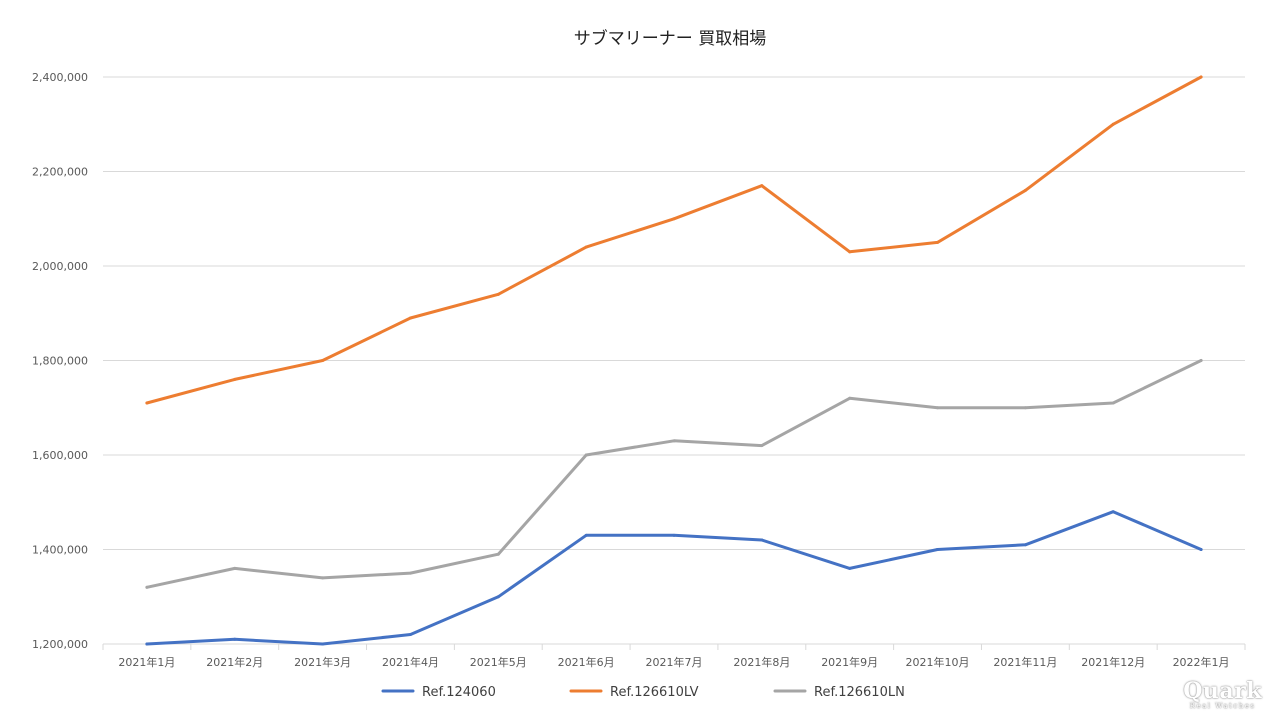 The width and height of the screenshot is (1280, 720). What do you see at coordinates (849, 662) in the screenshot?
I see `x-tick-label: 2021年9月` at bounding box center [849, 662].